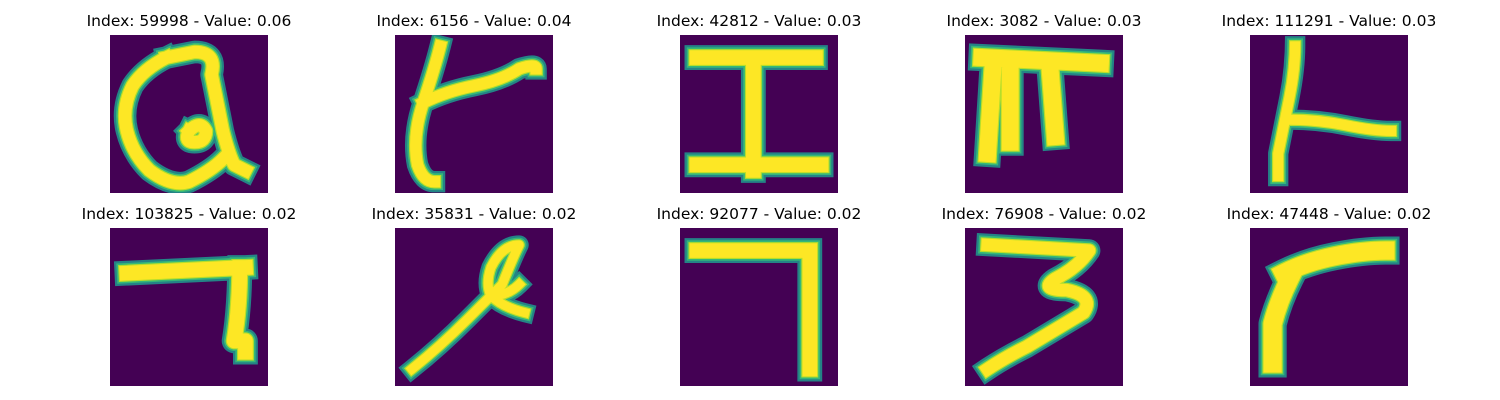 The width and height of the screenshot is (1500, 400). I want to click on sample-panel: Index: 35831 - Value: 0.02, so click(474, 289).